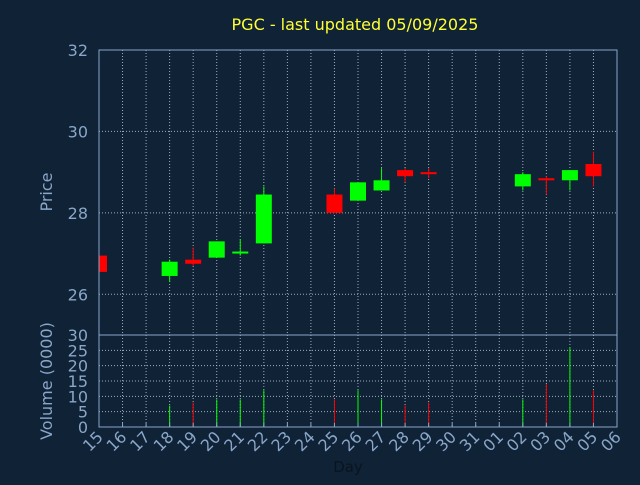 This screenshot has height=485, width=640. Describe the element at coordinates (355, 24) in the screenshot. I see `chart-title: PGC - last updated 05/09/2025` at that location.